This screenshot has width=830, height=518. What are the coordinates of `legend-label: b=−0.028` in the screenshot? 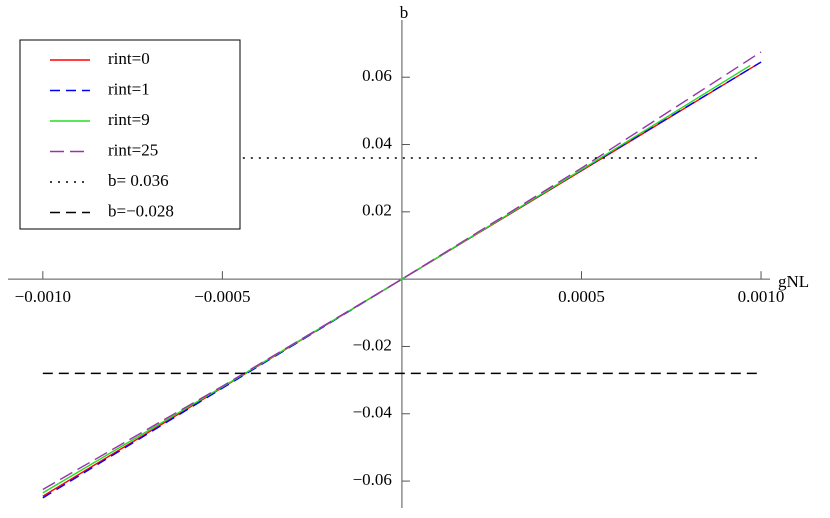 It's located at (141, 210).